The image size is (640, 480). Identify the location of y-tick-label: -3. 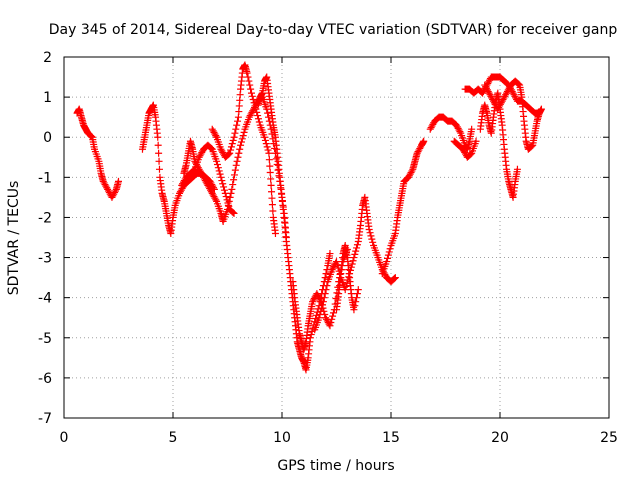
(45, 259).